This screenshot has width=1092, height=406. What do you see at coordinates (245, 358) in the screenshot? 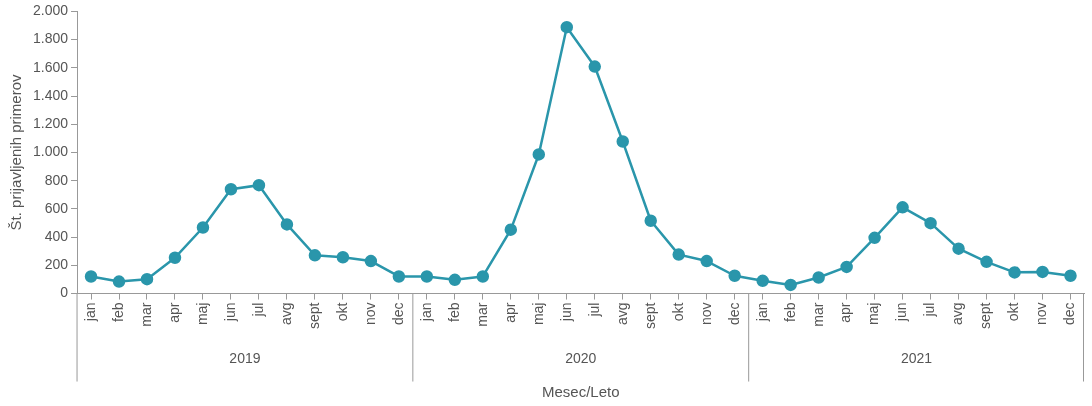
I see `text: 2019` at bounding box center [245, 358].